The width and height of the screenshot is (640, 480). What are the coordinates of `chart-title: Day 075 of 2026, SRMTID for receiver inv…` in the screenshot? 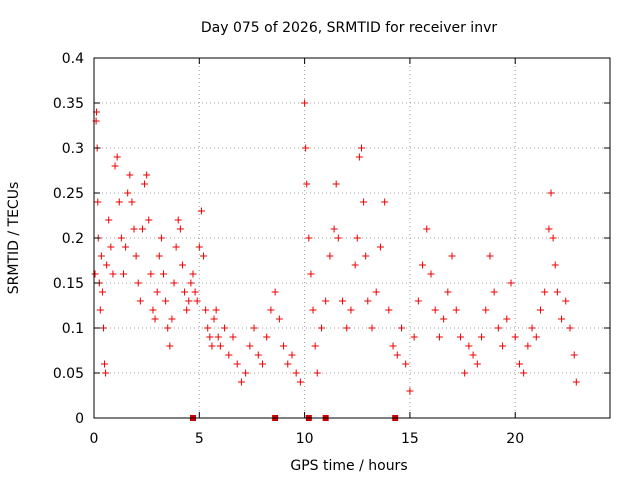 It's located at (349, 28).